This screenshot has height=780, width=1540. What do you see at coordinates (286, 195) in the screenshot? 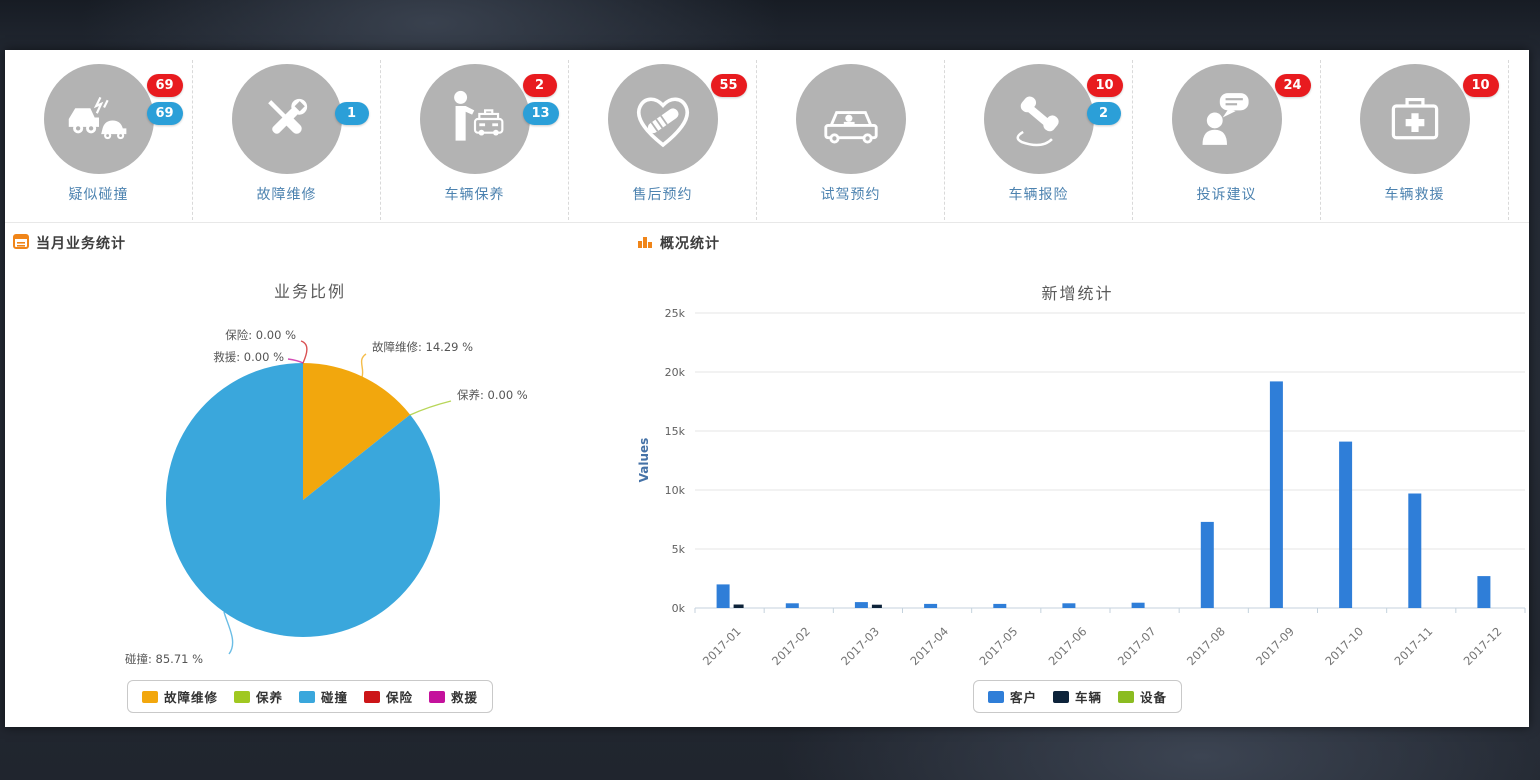
I see `shortcut-label: 故障维修` at bounding box center [286, 195].